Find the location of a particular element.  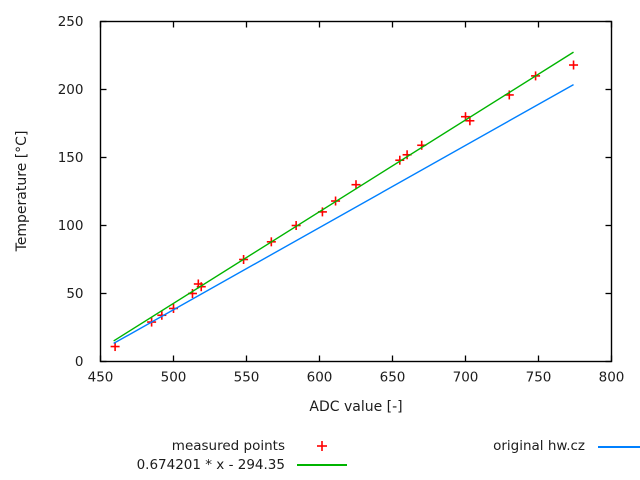

legend-line-fit is located at coordinates (322, 465).